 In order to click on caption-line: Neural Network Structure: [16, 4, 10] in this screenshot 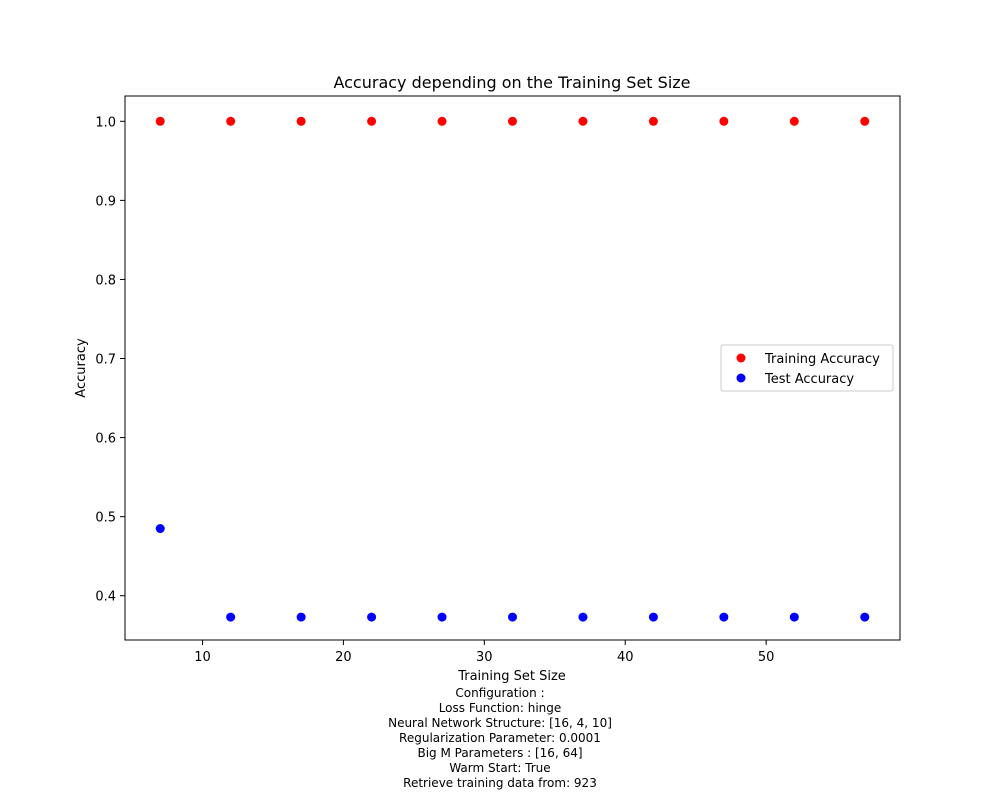, I will do `click(500, 723)`.